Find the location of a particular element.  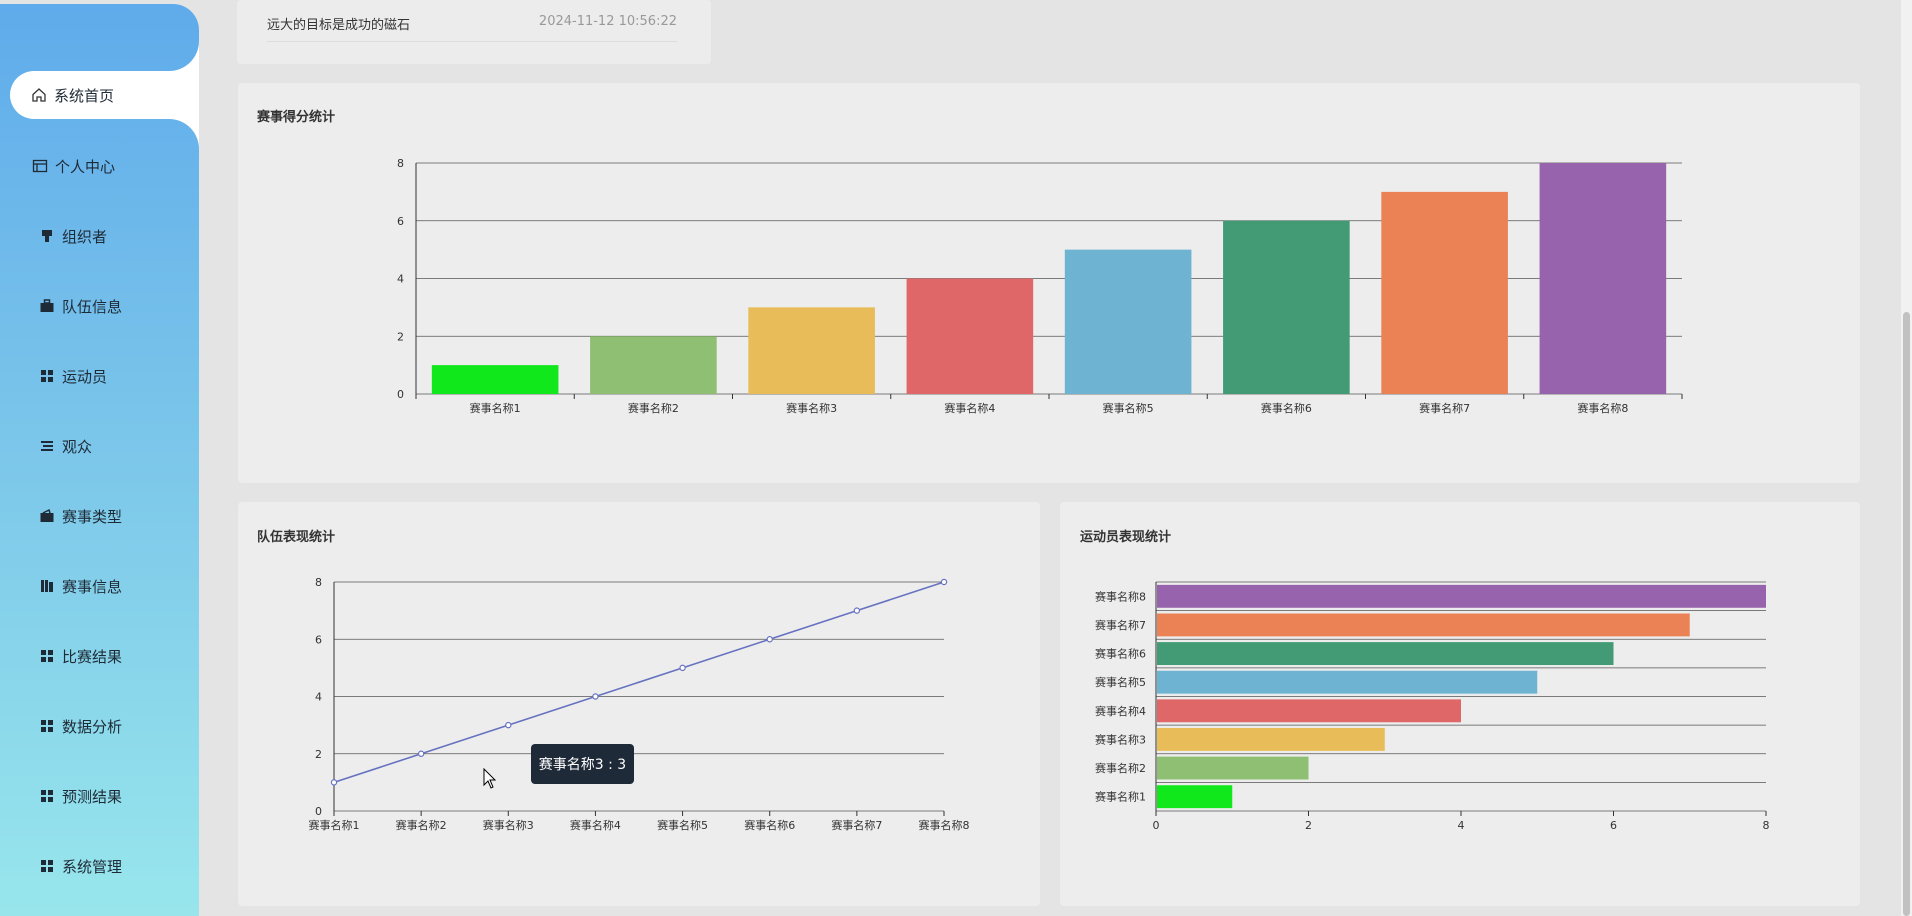

sidebar-item-event-type: 赛事类型 is located at coordinates (99, 516).